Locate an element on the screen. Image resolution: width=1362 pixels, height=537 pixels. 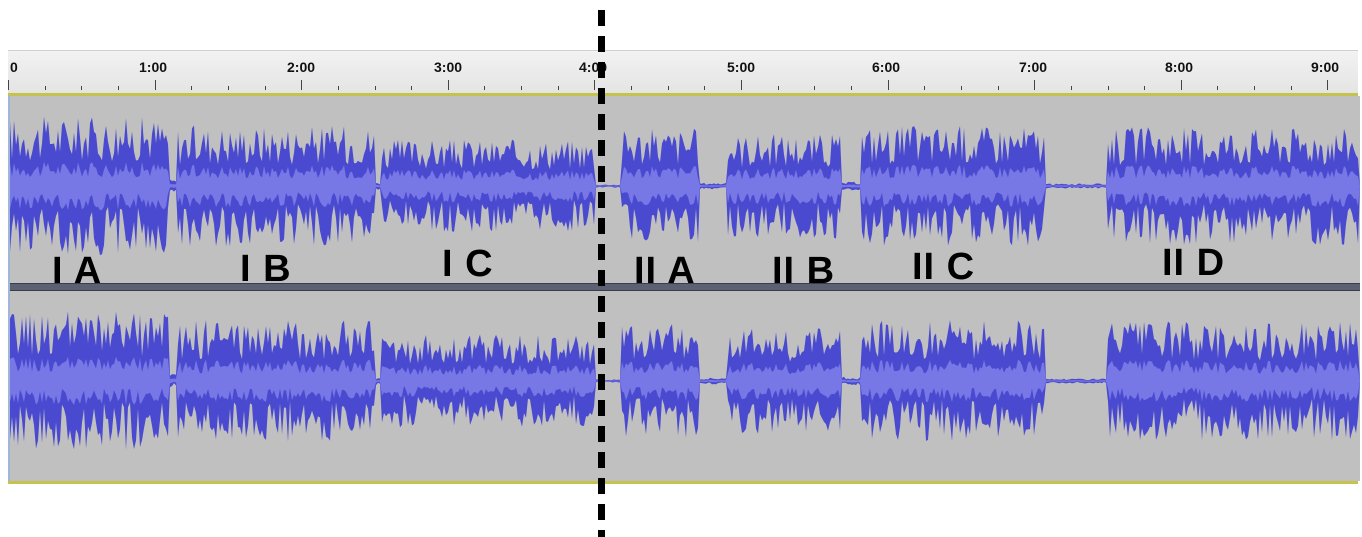
playhead-marker is located at coordinates (601, 273).